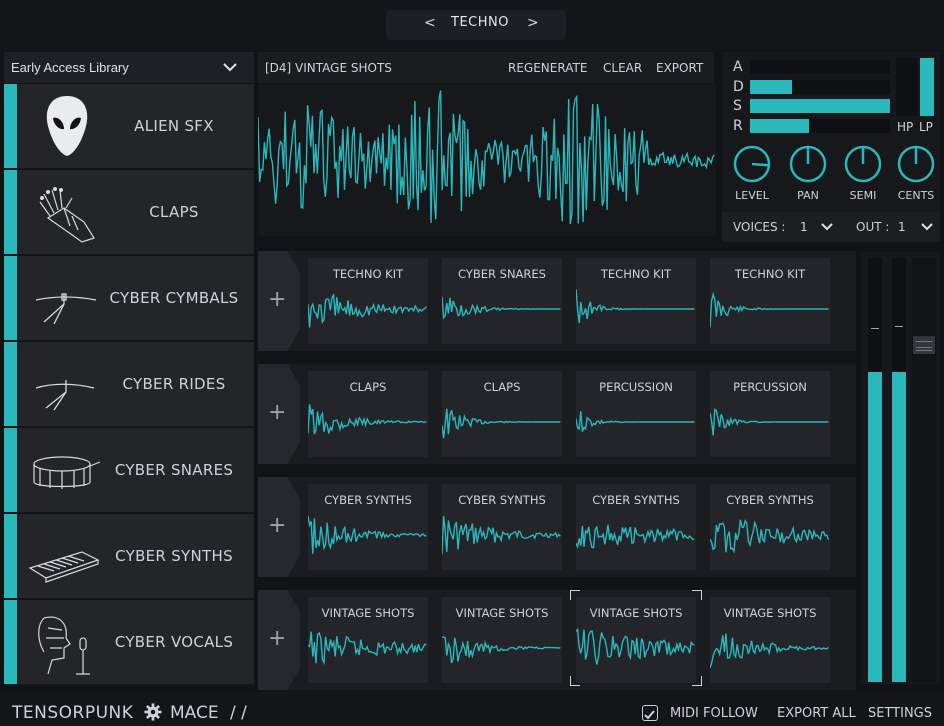  Describe the element at coordinates (67, 215) in the screenshot. I see `robot-hand-icon` at that location.